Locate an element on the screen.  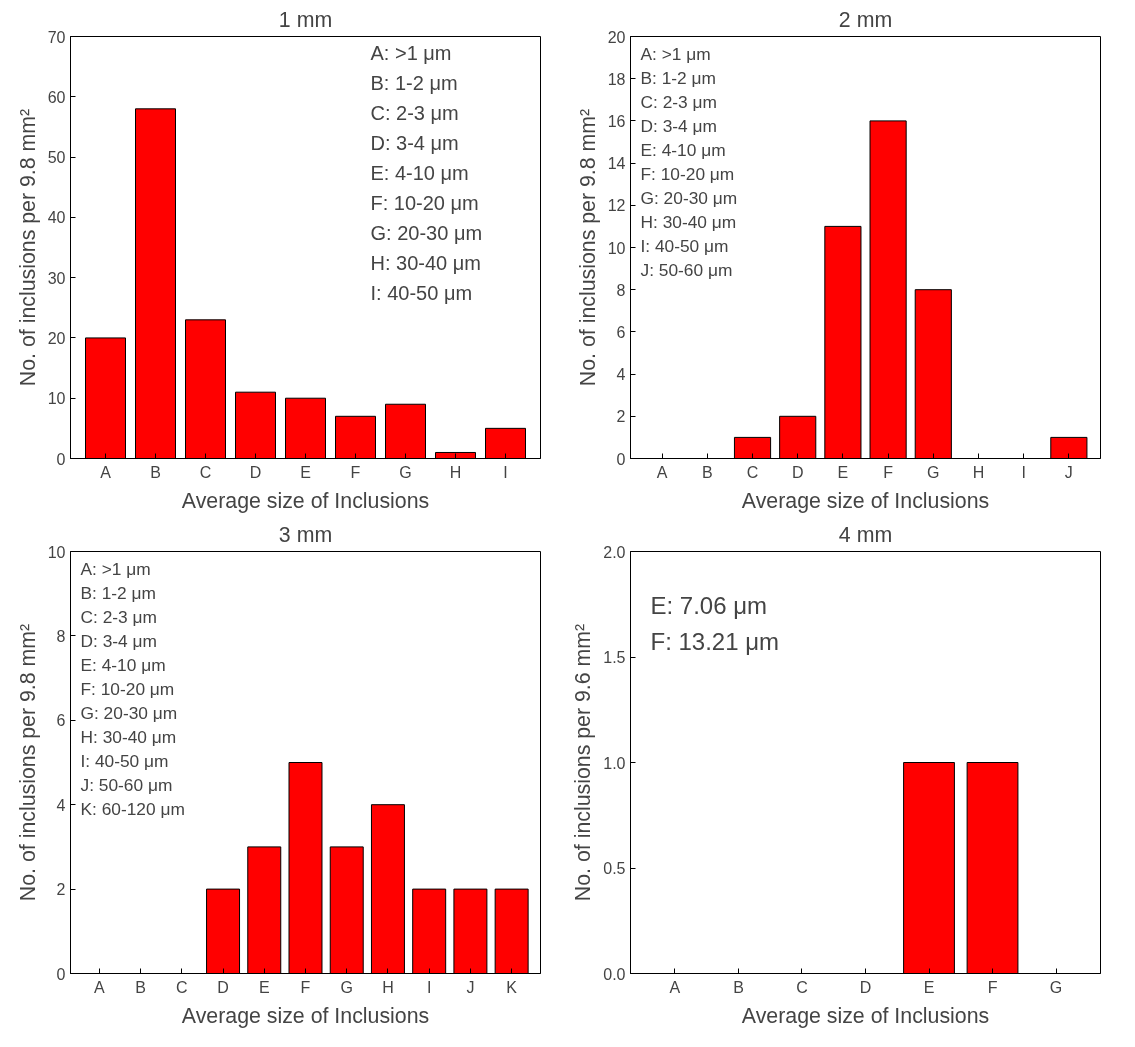
y-tick-label: 0.0 is located at coordinates (614, 974).